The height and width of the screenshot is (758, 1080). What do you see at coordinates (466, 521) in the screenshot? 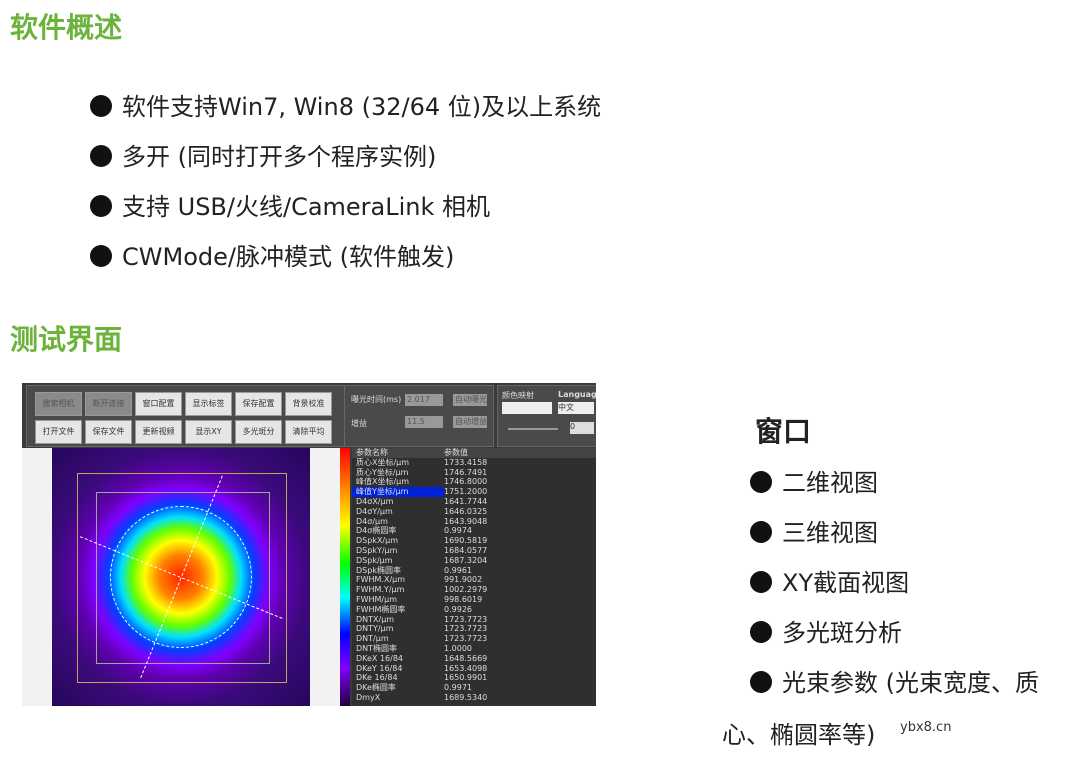
I see `param-value: 1643.9048` at bounding box center [466, 521].